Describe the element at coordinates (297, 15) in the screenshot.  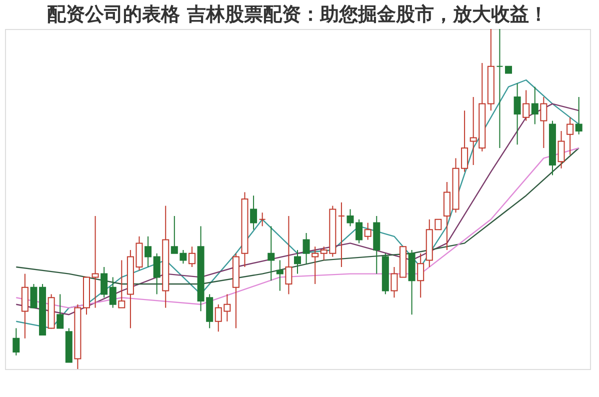
I see `chart-title: 配资公司的表格 吉林股票配资：助您掘金股市，放大收益！` at that location.